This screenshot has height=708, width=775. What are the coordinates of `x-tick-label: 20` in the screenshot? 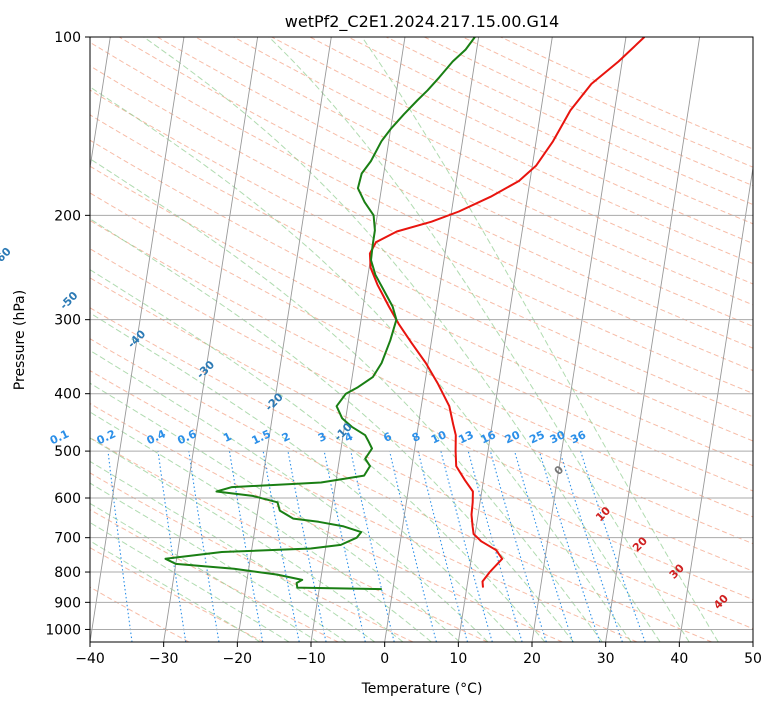 It's located at (532, 659).